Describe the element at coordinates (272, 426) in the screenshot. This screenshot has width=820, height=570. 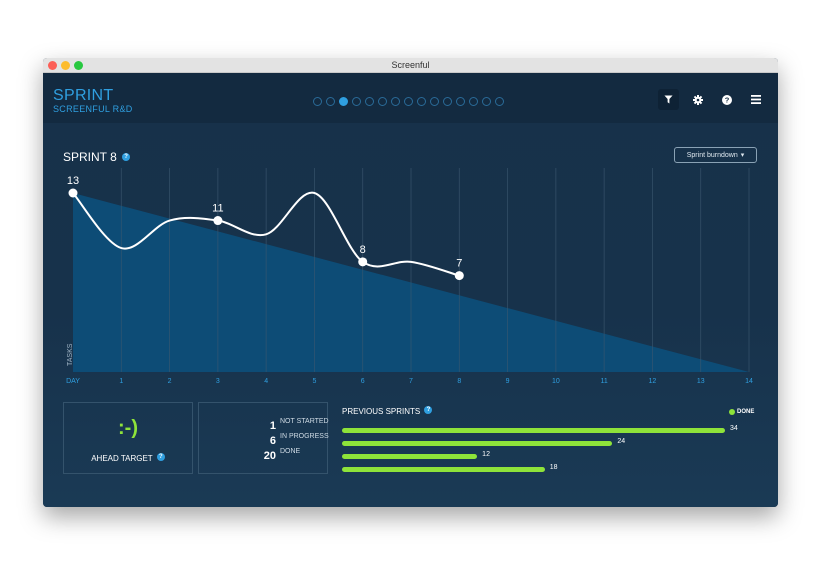
I see `count-value: 1` at that location.